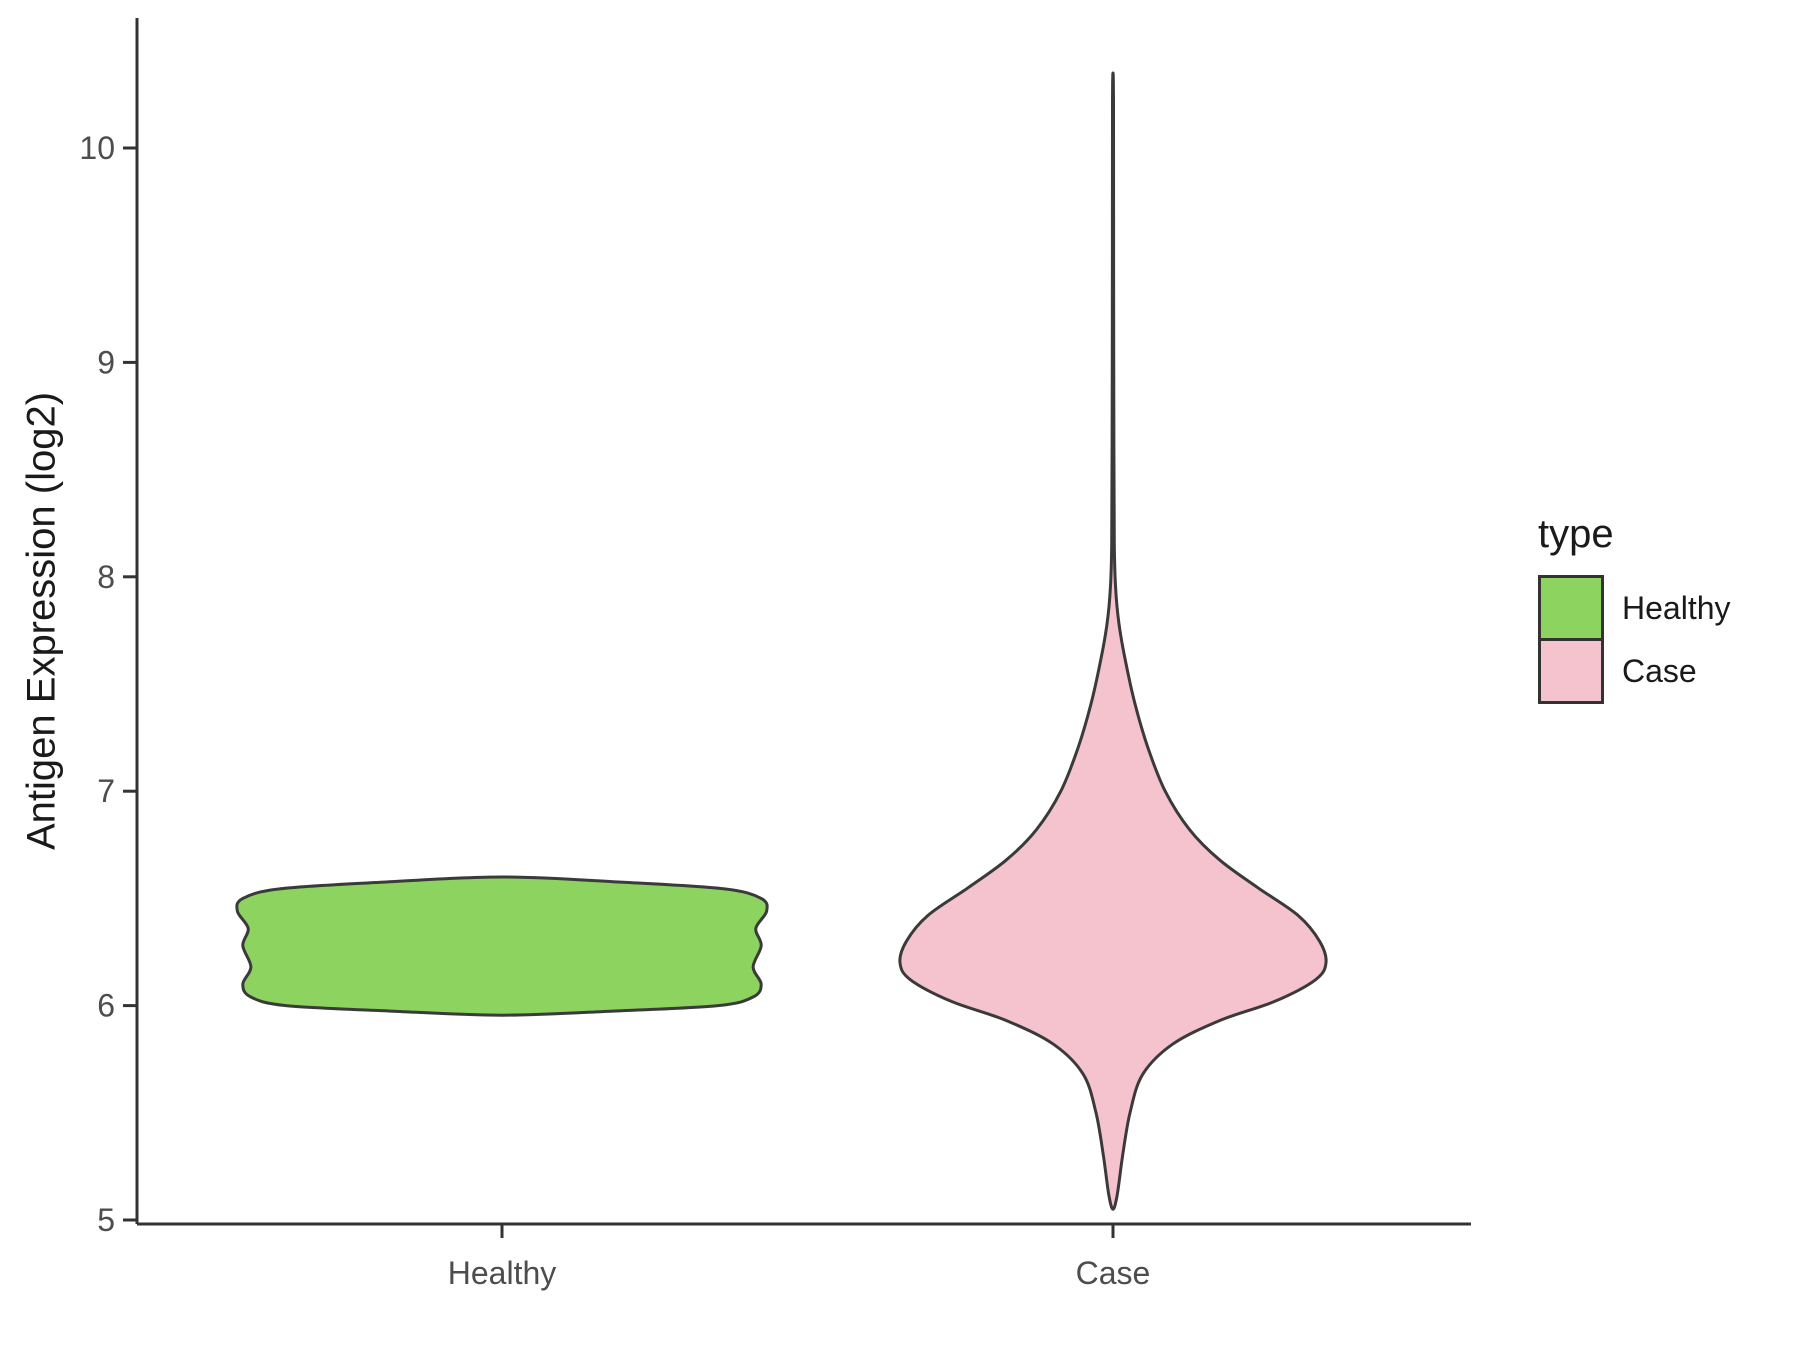 The image size is (1800, 1350). I want to click on violin-healthy, so click(502, 946).